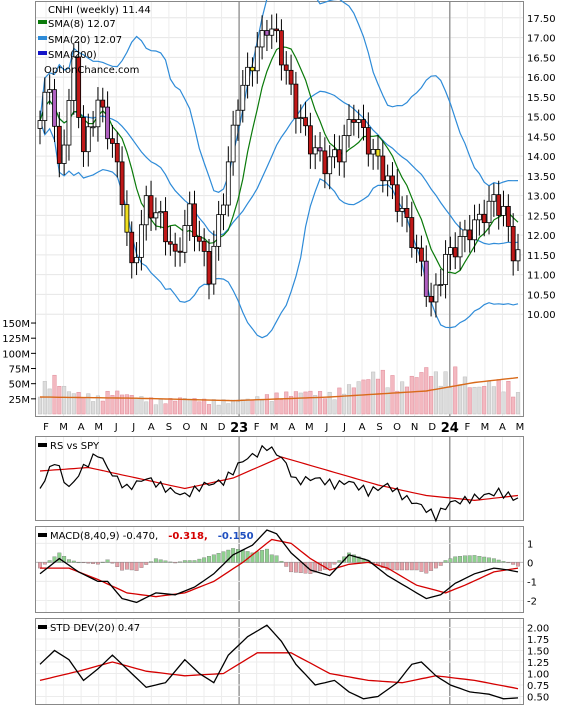 The height and width of the screenshot is (706, 566). I want to click on volume-tick-label: 150M, so click(16, 324).